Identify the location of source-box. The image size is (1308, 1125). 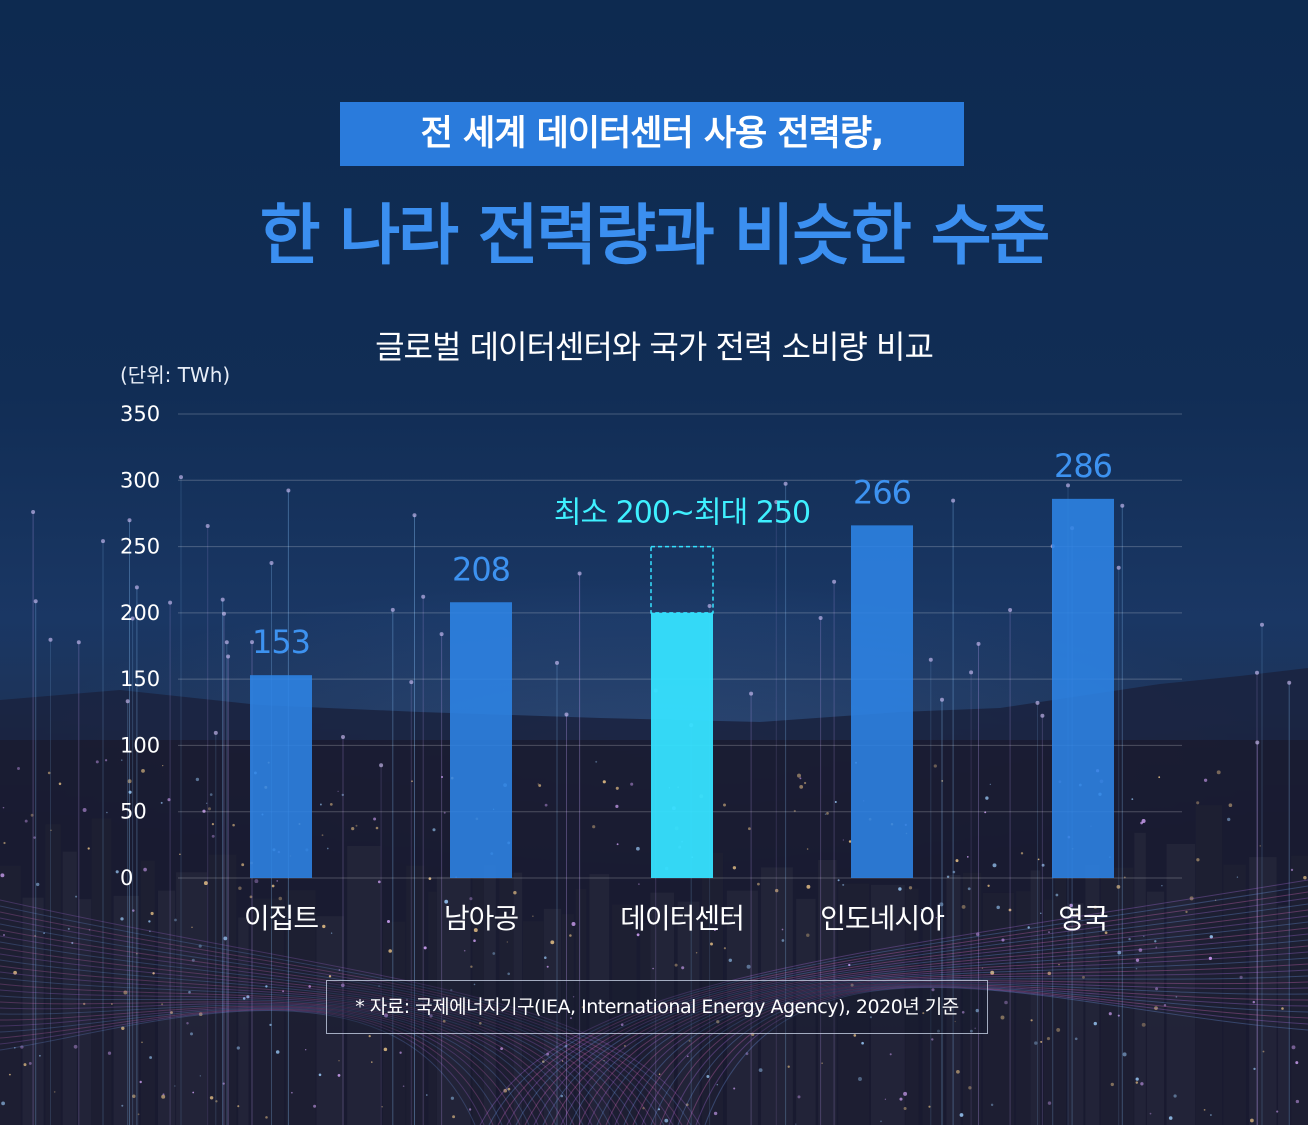
(657, 1007).